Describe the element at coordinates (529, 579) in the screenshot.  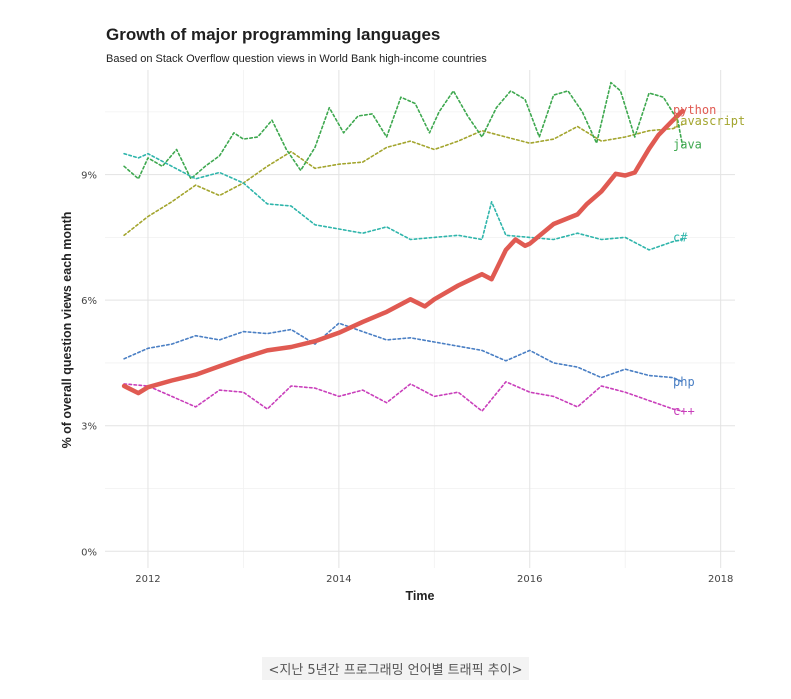
I see `x-tick-label: 2016` at that location.